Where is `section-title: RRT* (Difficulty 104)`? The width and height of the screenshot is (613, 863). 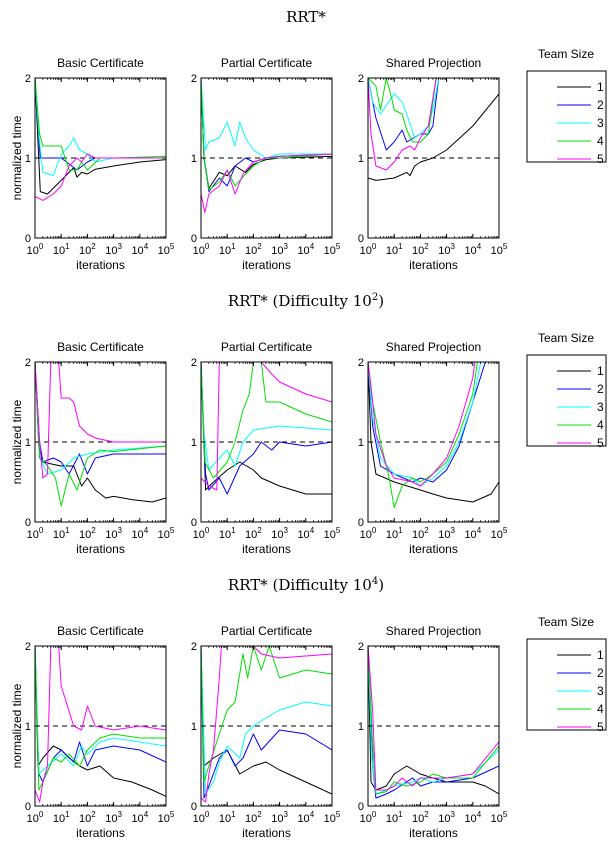 section-title: RRT* (Difficulty 104) is located at coordinates (306, 585).